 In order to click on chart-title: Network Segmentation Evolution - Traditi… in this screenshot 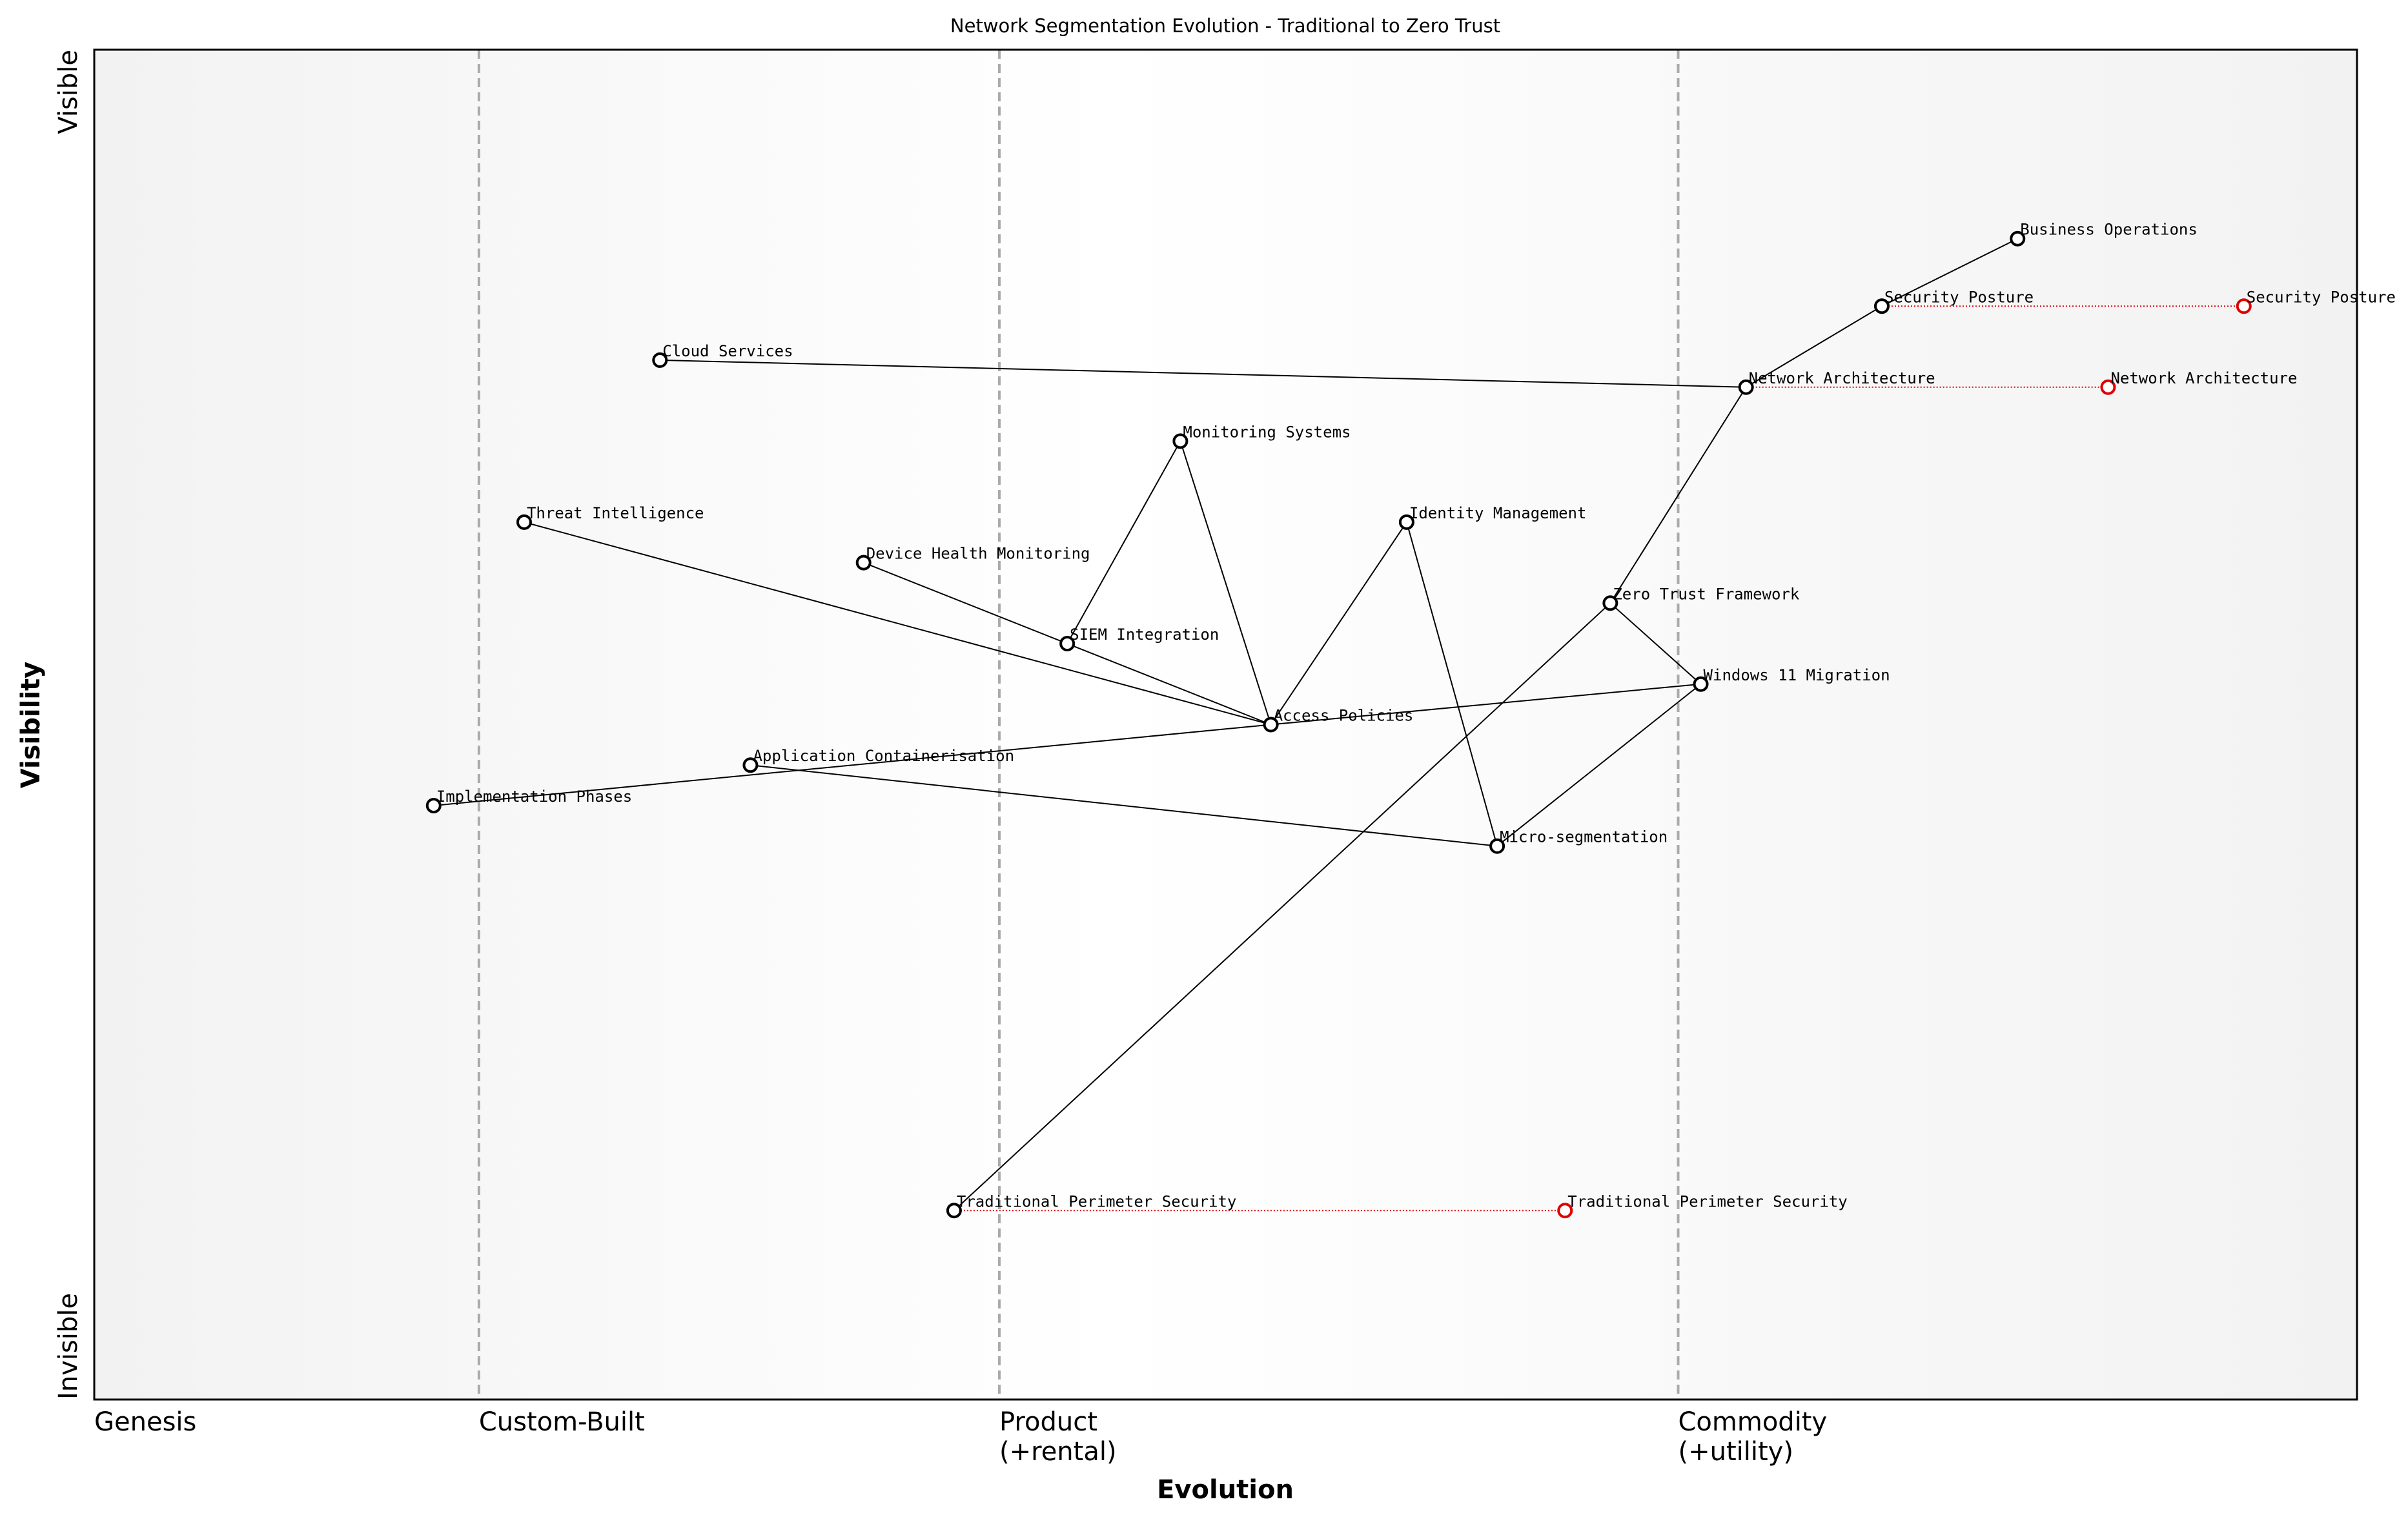, I will do `click(1225, 26)`.